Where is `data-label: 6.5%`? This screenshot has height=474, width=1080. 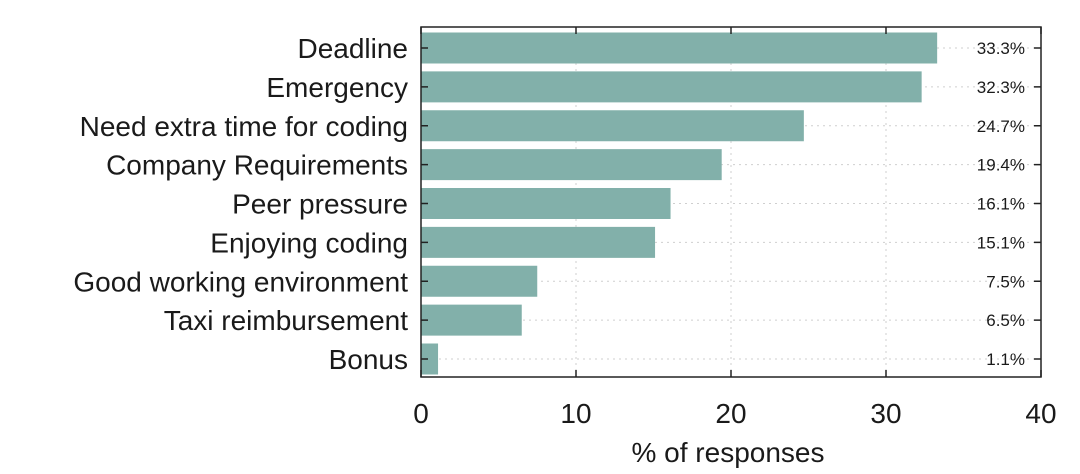 data-label: 6.5% is located at coordinates (1005, 320).